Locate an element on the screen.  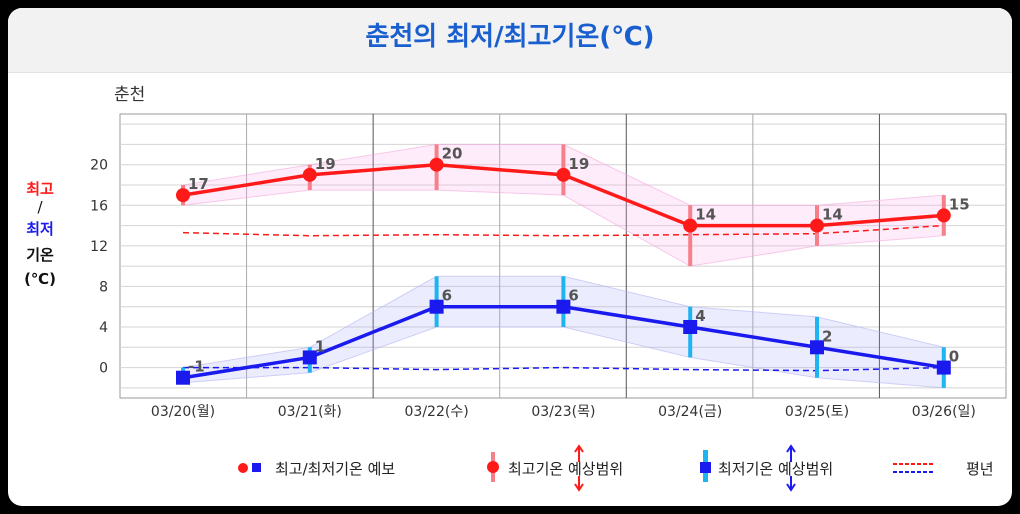
ylabel-low: 최저 is located at coordinates (40, 229).